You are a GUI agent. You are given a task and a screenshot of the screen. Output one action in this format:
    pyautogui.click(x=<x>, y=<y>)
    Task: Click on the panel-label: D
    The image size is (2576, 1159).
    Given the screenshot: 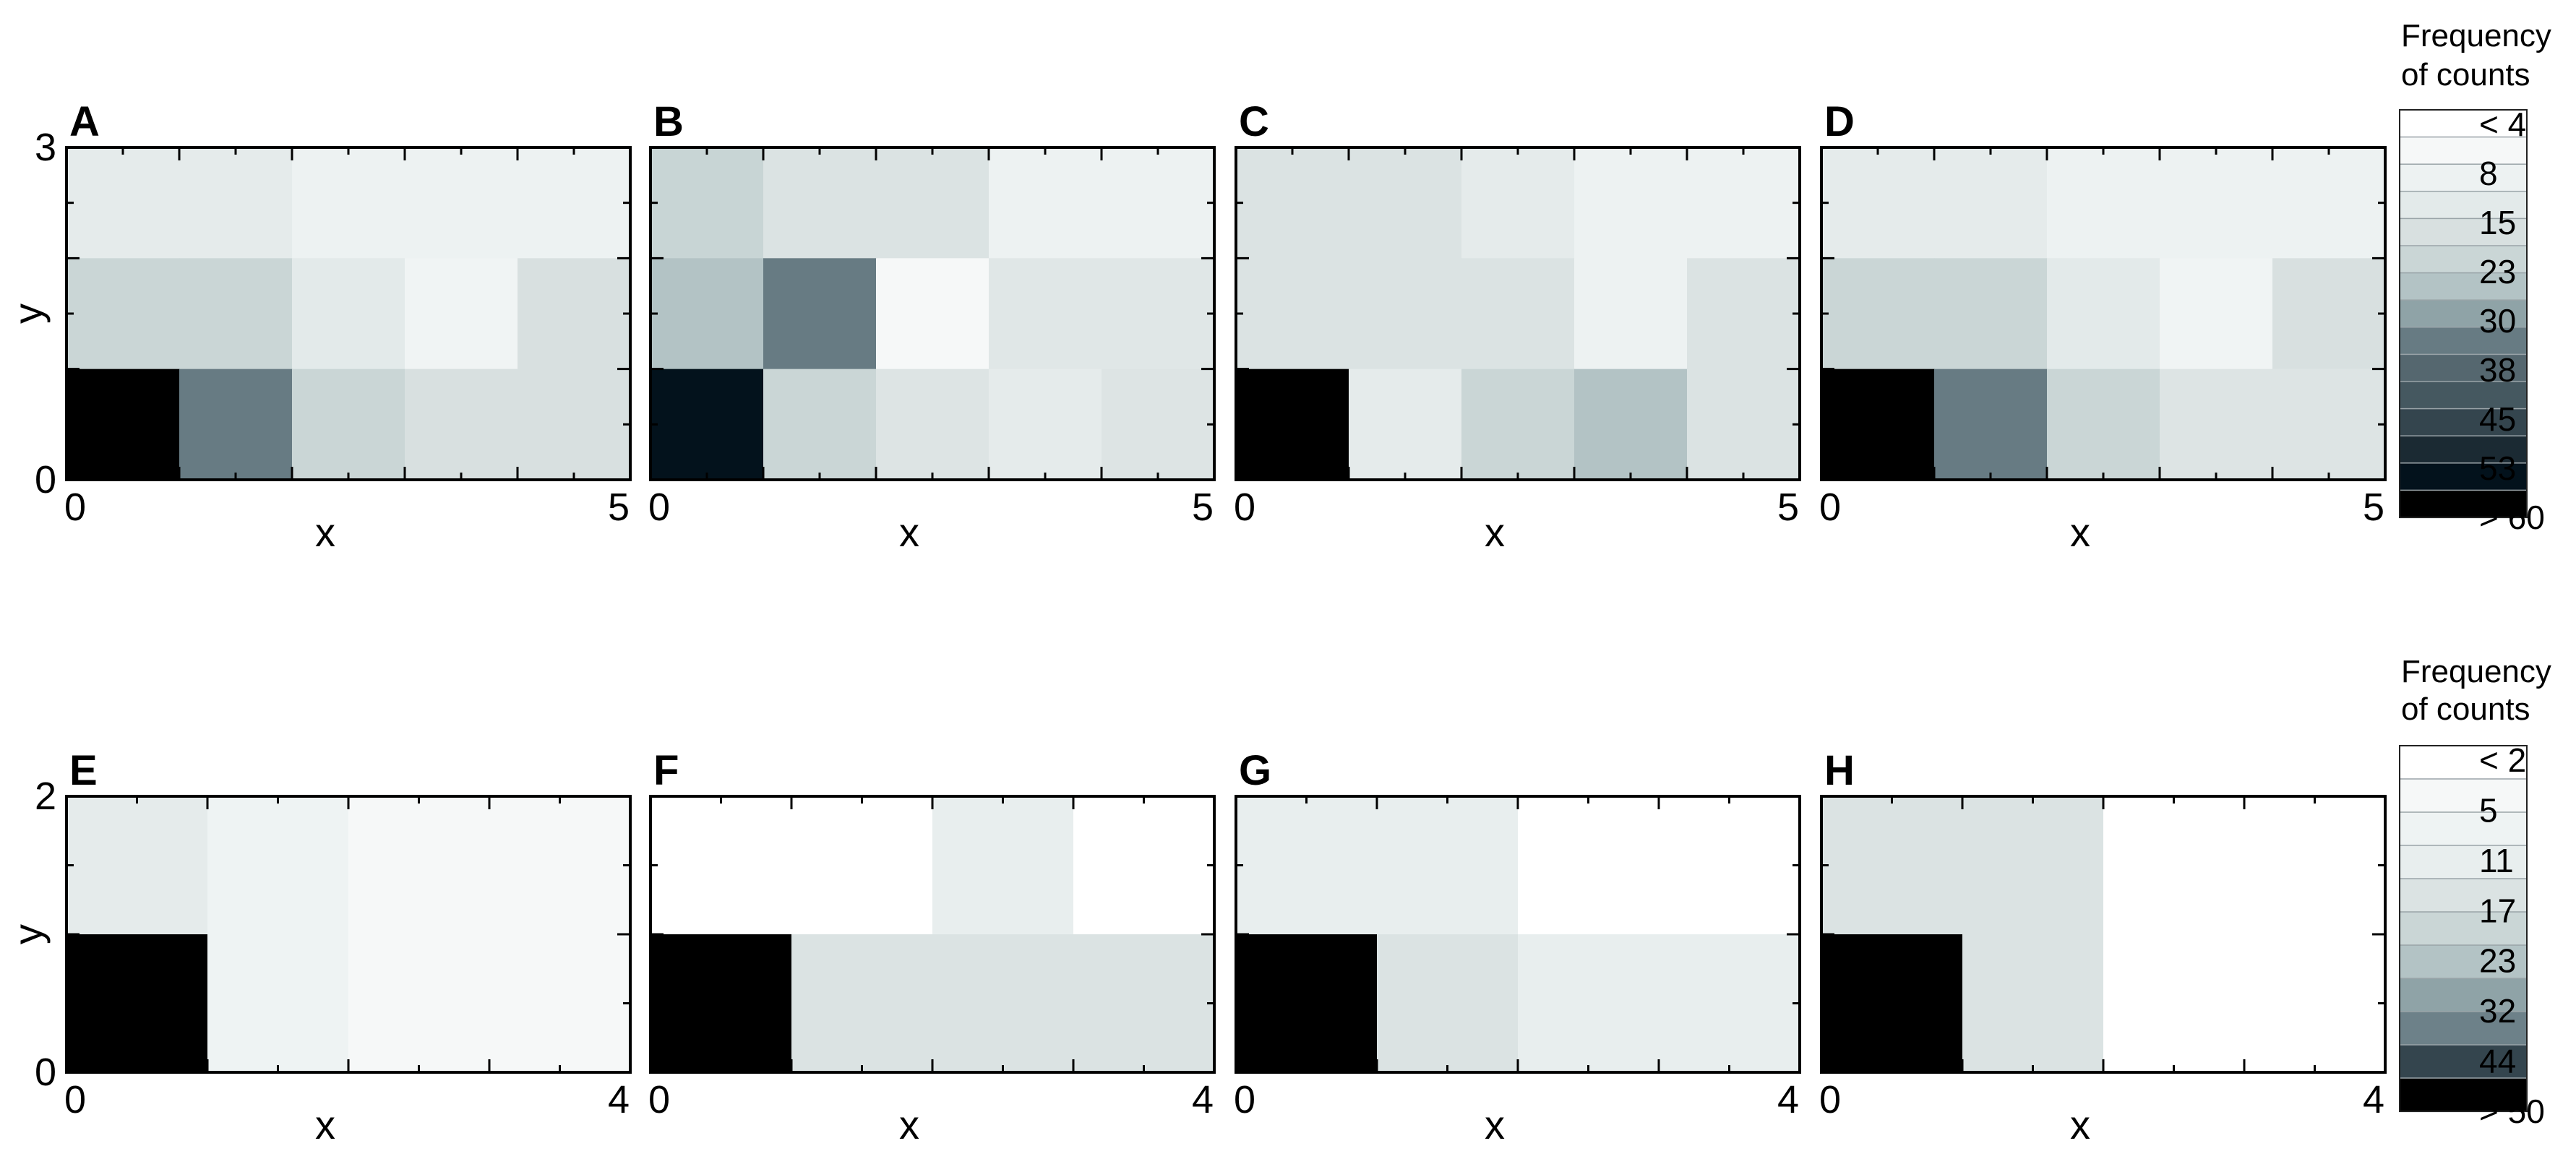 What is the action you would take?
    pyautogui.click(x=1840, y=121)
    